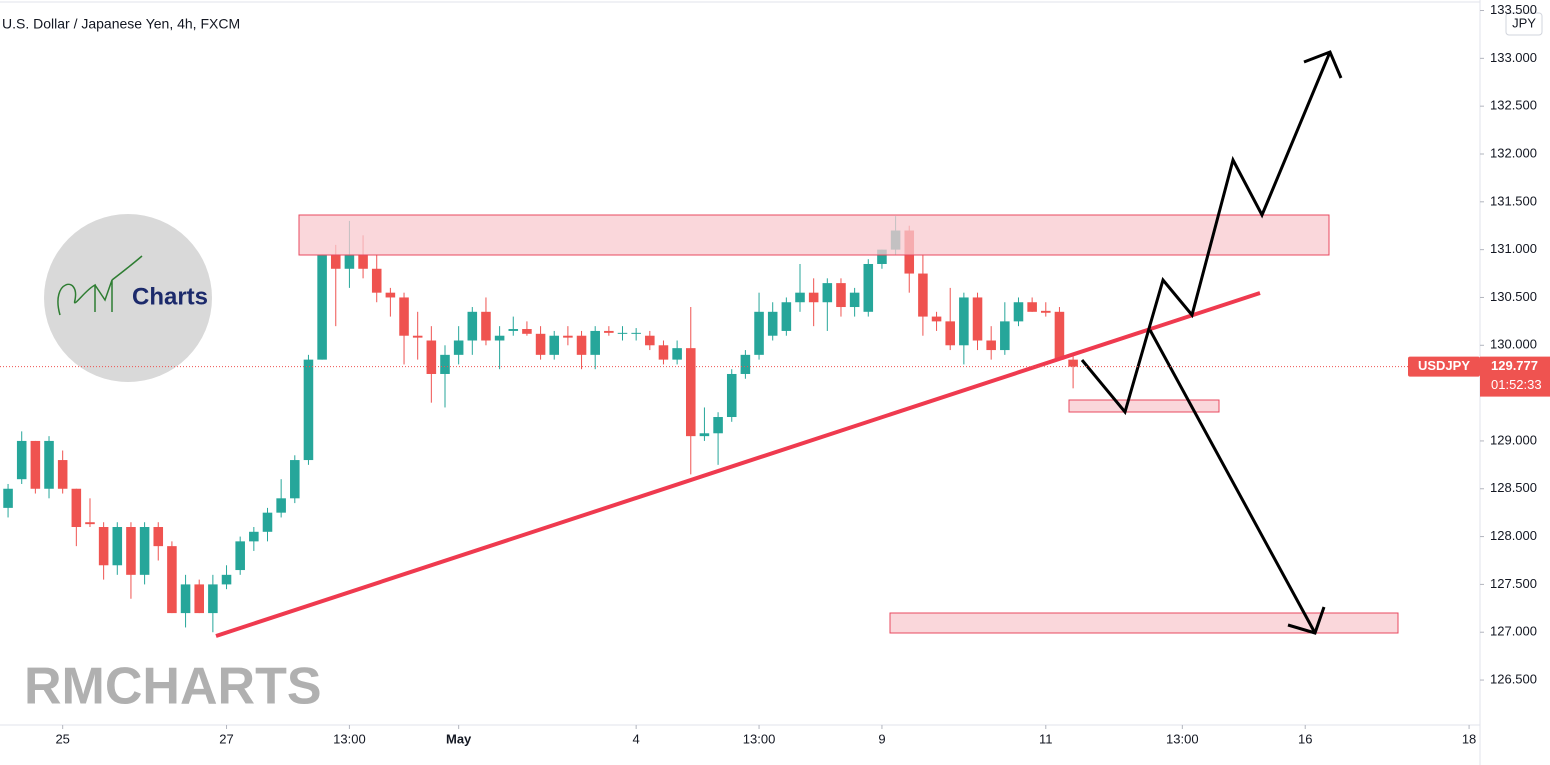  What do you see at coordinates (1513, 248) in the screenshot?
I see `y-tick-label: 131.000` at bounding box center [1513, 248].